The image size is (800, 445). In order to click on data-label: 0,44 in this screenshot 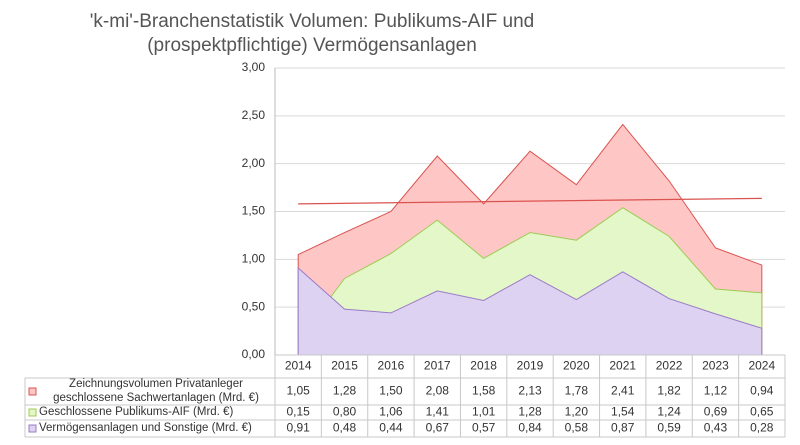, I will do `click(391, 428)`.